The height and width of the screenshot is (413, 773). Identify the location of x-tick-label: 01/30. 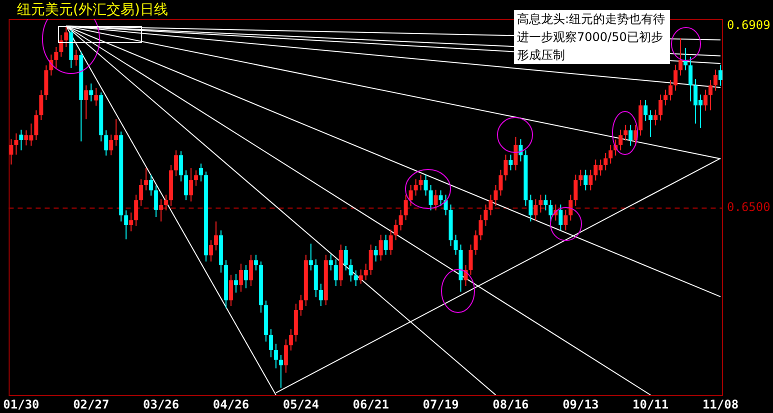
(21, 404).